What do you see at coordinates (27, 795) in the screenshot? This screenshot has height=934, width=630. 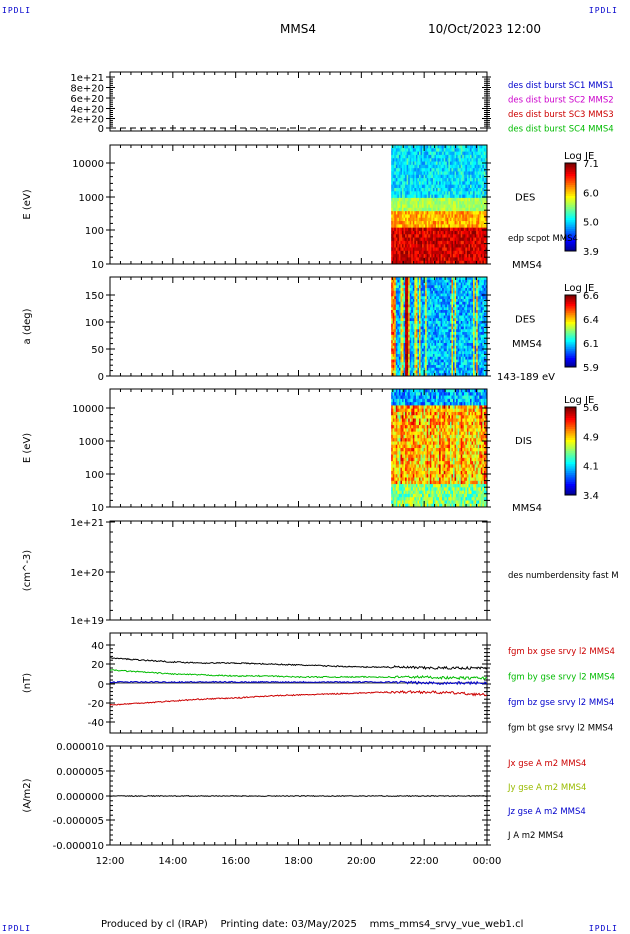 I see `y-axis-label: (A/m2)` at bounding box center [27, 795].